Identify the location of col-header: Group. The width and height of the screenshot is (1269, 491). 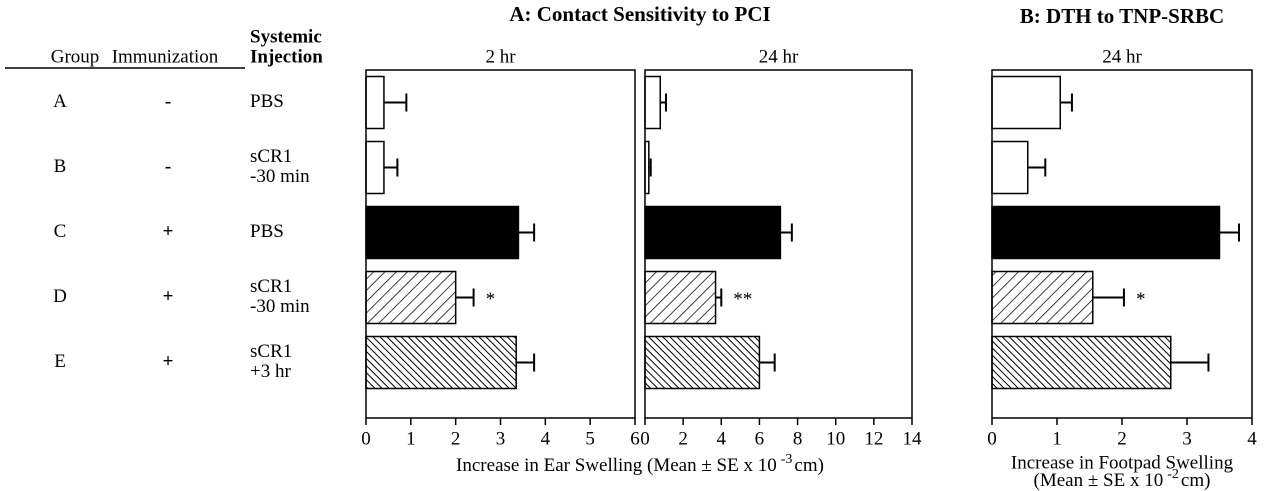
(75, 56).